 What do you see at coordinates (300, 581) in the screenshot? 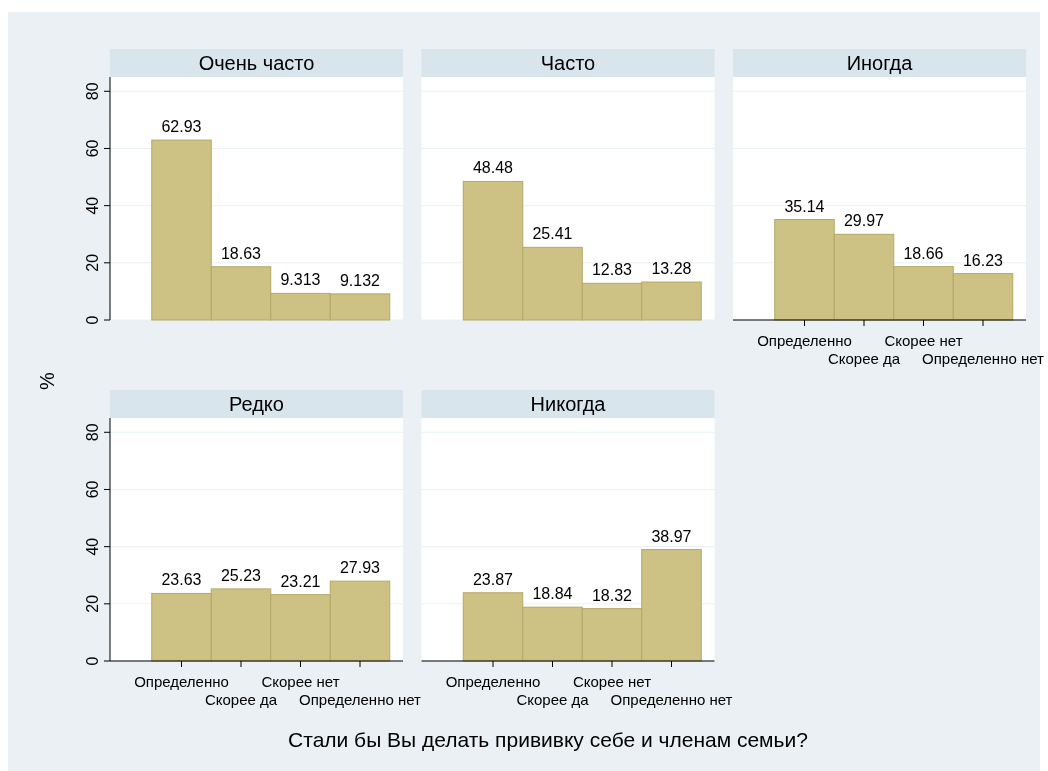
I see `data-label: 23.21` at bounding box center [300, 581].